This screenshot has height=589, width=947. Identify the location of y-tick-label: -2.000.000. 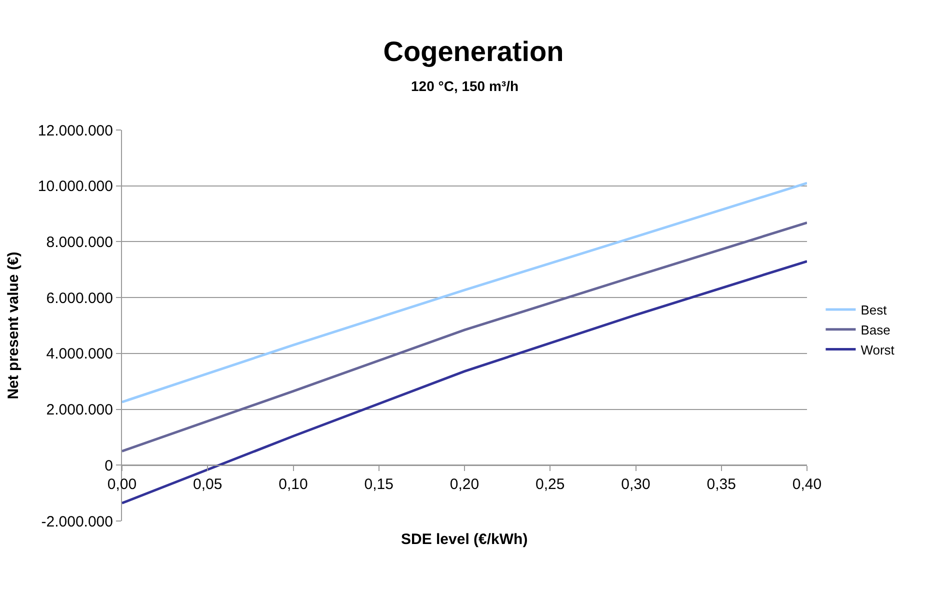
(77, 521).